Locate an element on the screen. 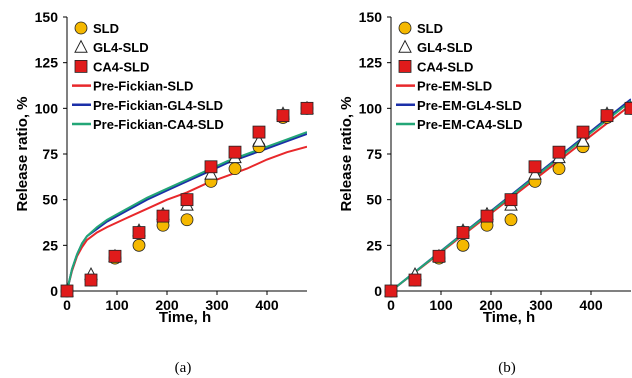  panel-caption: (b) is located at coordinates (507, 368).